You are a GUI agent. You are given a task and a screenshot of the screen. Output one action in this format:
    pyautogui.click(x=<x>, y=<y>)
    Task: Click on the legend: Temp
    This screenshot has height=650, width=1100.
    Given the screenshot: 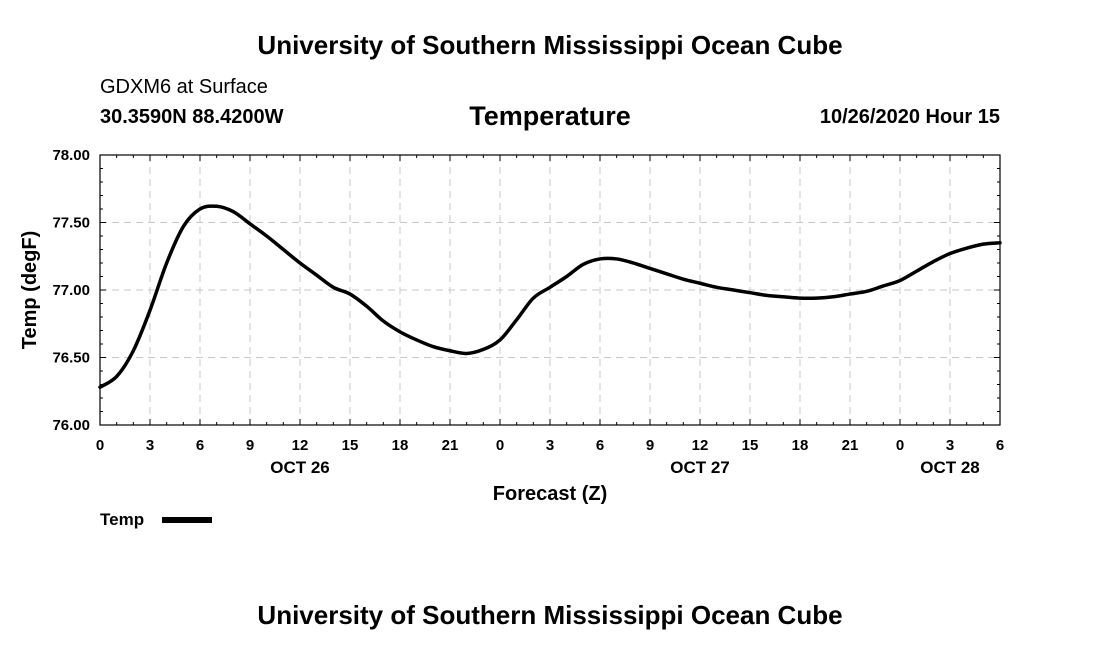 What is the action you would take?
    pyautogui.click(x=156, y=519)
    